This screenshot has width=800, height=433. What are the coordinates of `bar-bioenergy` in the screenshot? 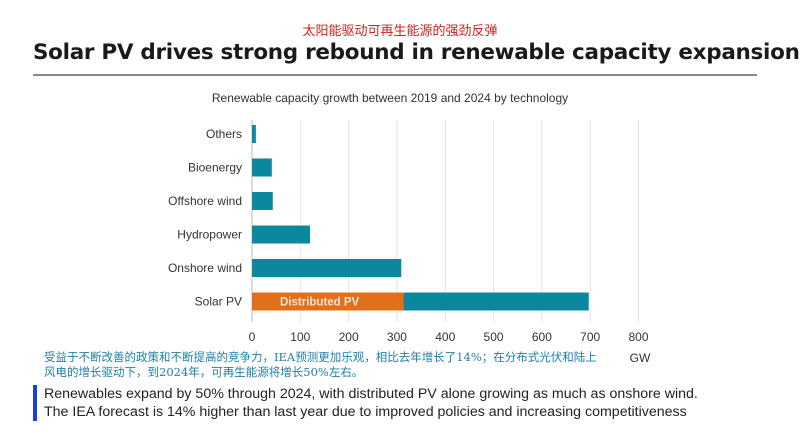 It's located at (262, 167).